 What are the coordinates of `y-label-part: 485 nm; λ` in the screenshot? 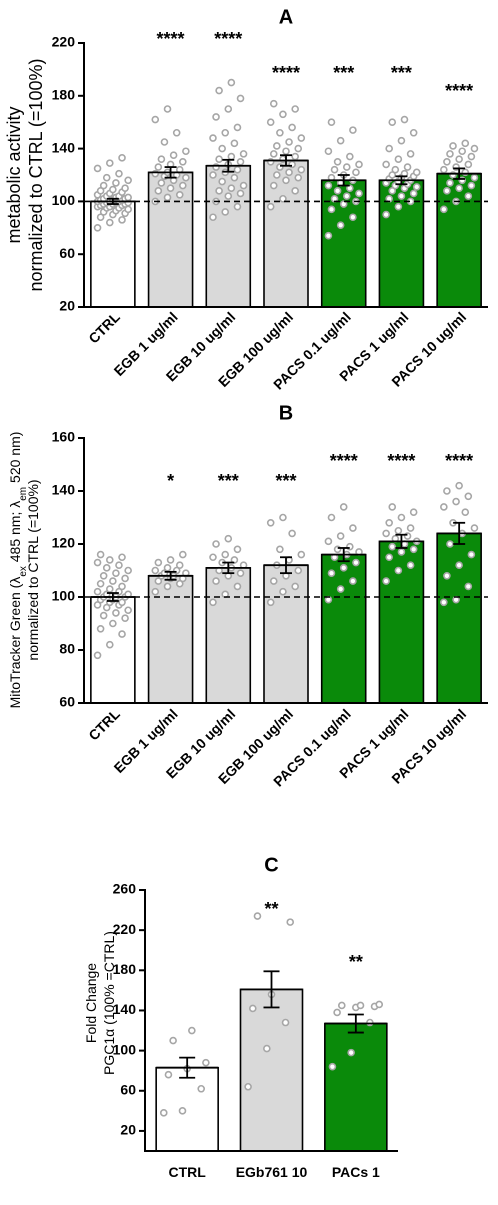 It's located at (15, 533).